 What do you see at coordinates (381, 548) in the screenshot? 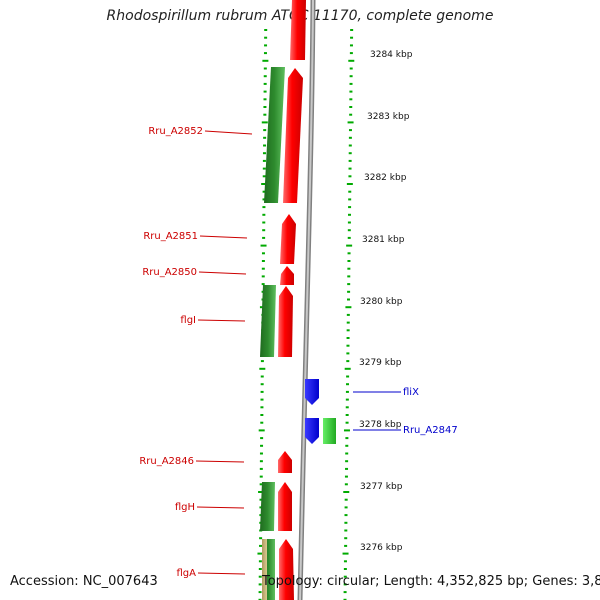
I see `scale-label: 3276 kbp` at bounding box center [381, 548].